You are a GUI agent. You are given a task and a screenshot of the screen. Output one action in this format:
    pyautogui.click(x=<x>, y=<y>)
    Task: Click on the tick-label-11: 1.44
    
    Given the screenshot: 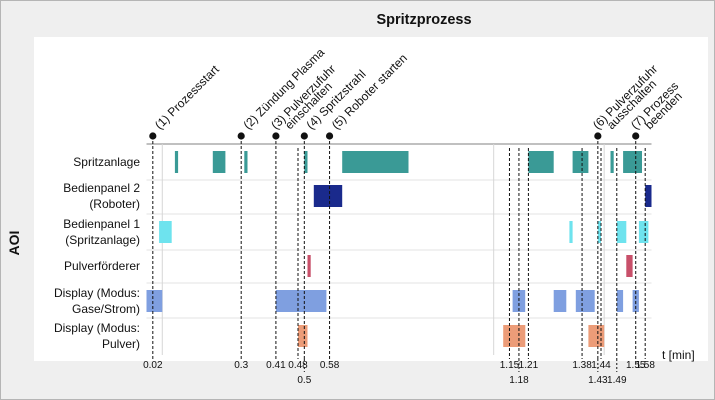 What is the action you would take?
    pyautogui.click(x=601, y=365)
    